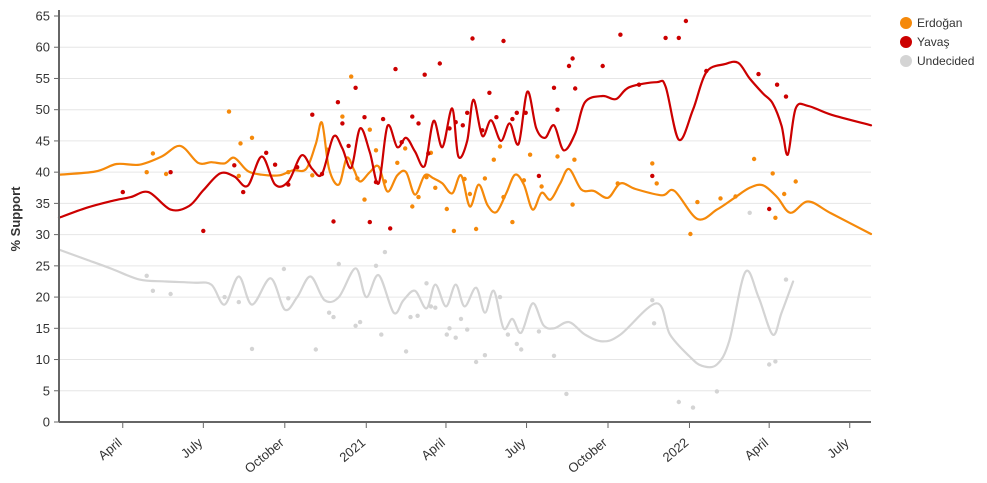 Image resolution: width=987 pixels, height=483 pixels. What do you see at coordinates (43, 328) in the screenshot?
I see `y-tick-label: 15` at bounding box center [43, 328].